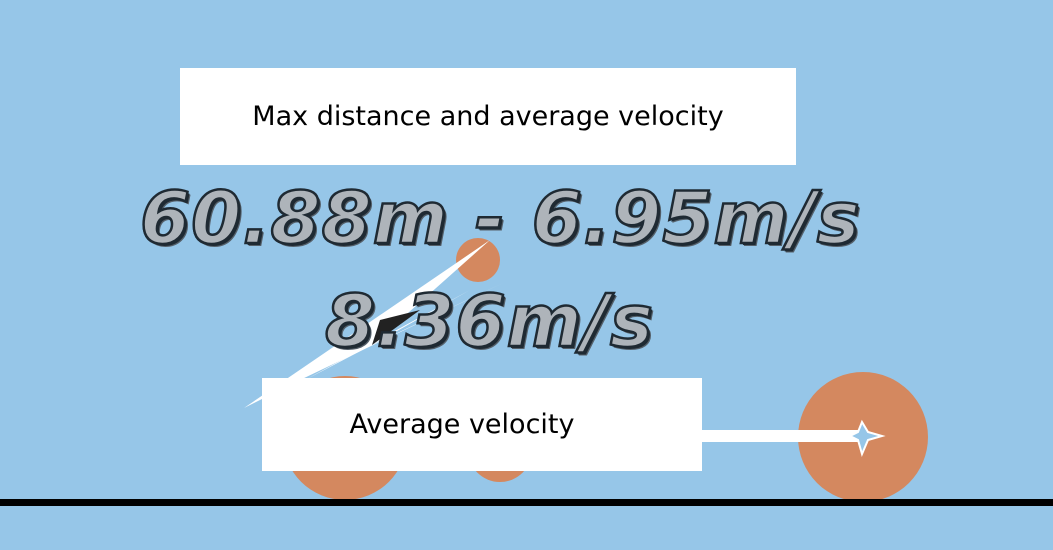 This screenshot has width=1053, height=550. I want to click on ground-line, so click(526, 502).